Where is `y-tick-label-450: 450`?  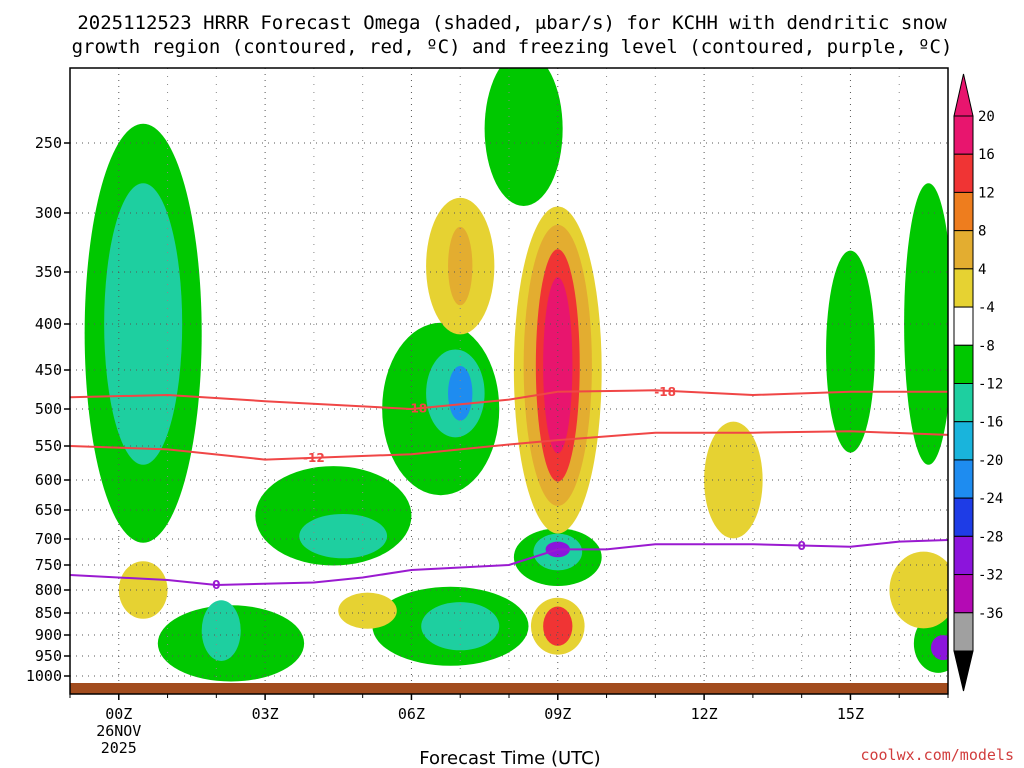 y-tick-label-450: 450 is located at coordinates (48, 370).